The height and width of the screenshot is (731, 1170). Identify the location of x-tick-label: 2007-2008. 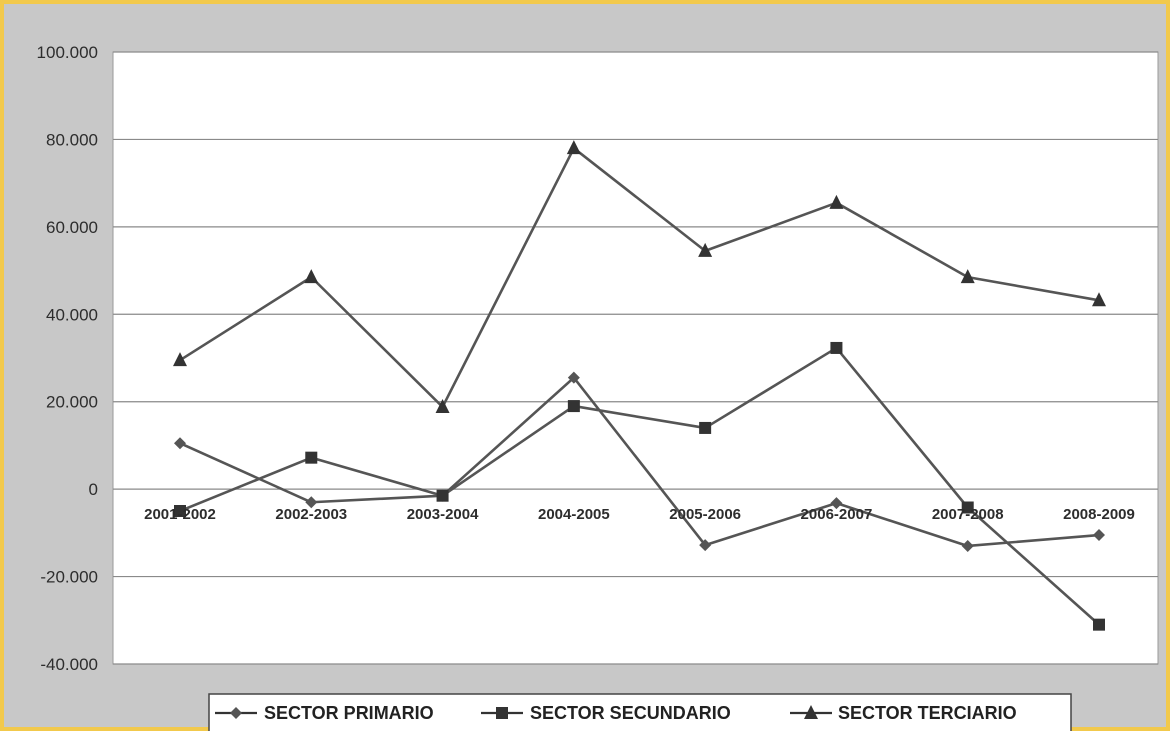
(968, 514).